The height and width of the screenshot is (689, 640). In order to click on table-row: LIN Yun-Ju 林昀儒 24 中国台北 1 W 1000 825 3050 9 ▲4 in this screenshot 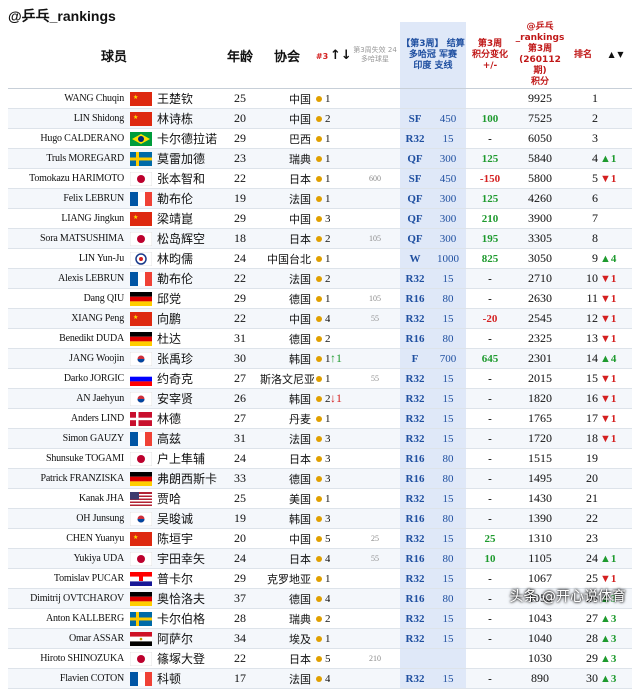, I will do `click(320, 258)`.